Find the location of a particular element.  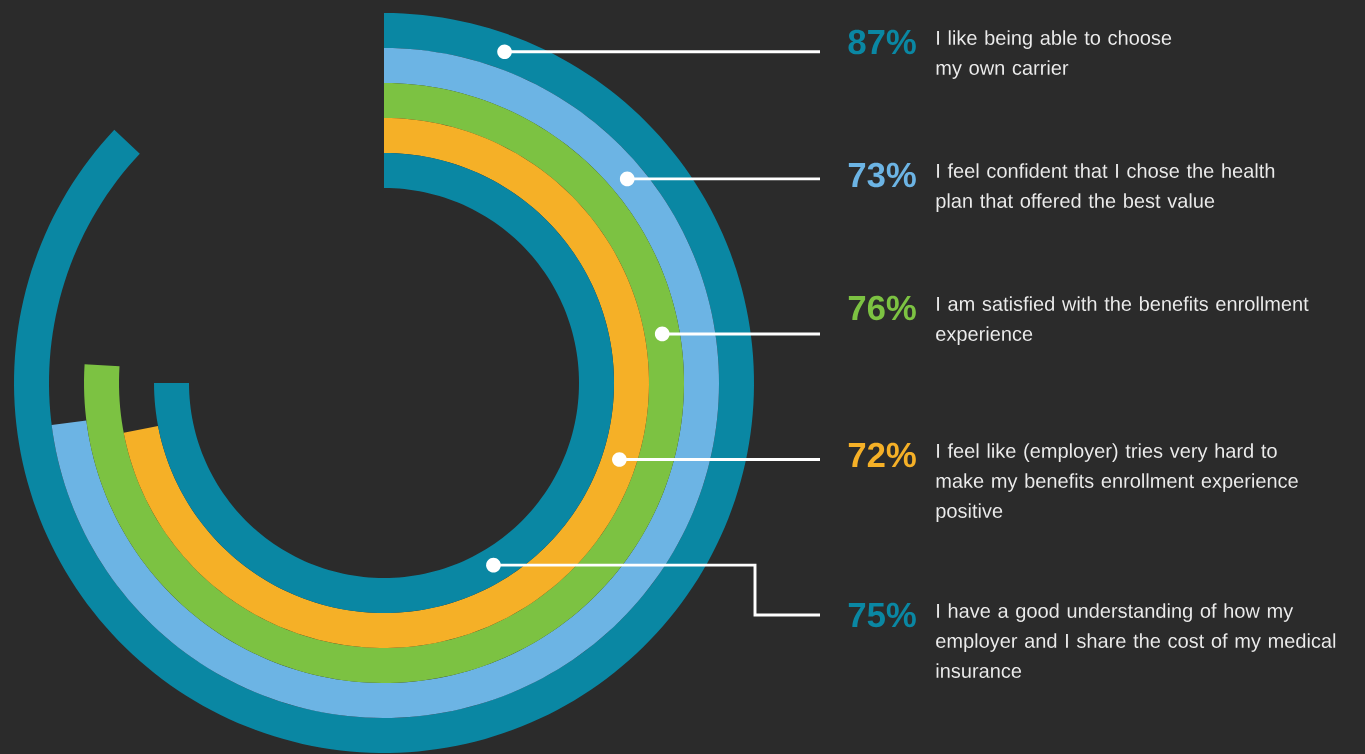

category-label: I feel like (employer) tries very hard to make my benefits enrollment experience positive is located at coordinates (1117, 482).